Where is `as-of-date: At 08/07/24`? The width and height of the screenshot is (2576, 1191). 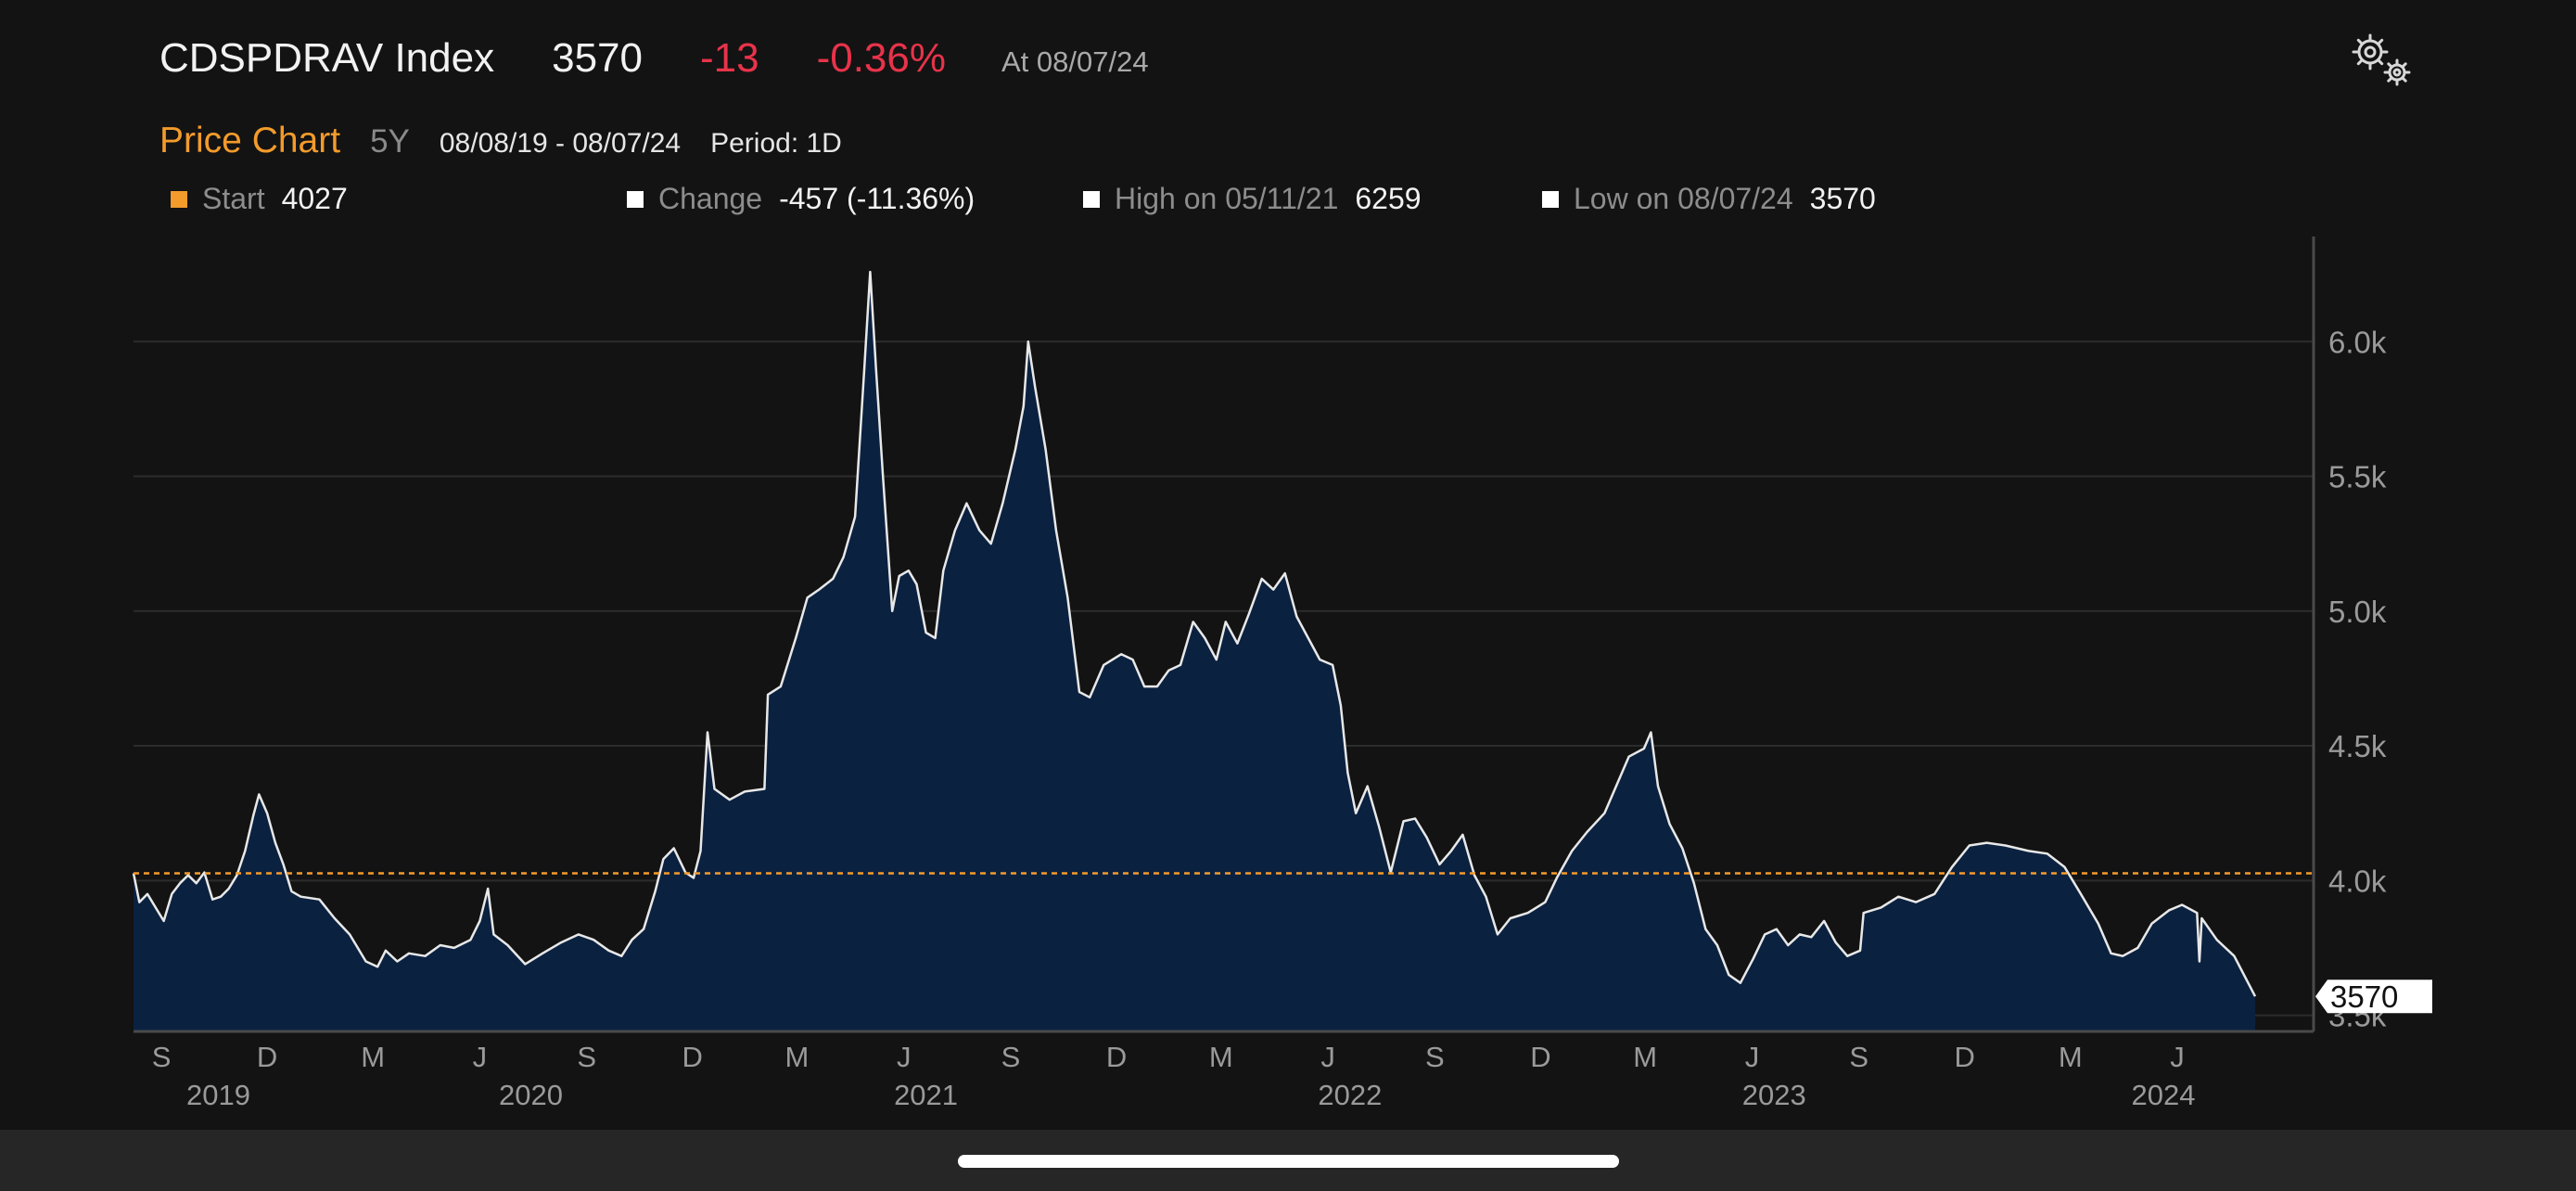
as-of-date: At 08/07/24 is located at coordinates (1075, 61).